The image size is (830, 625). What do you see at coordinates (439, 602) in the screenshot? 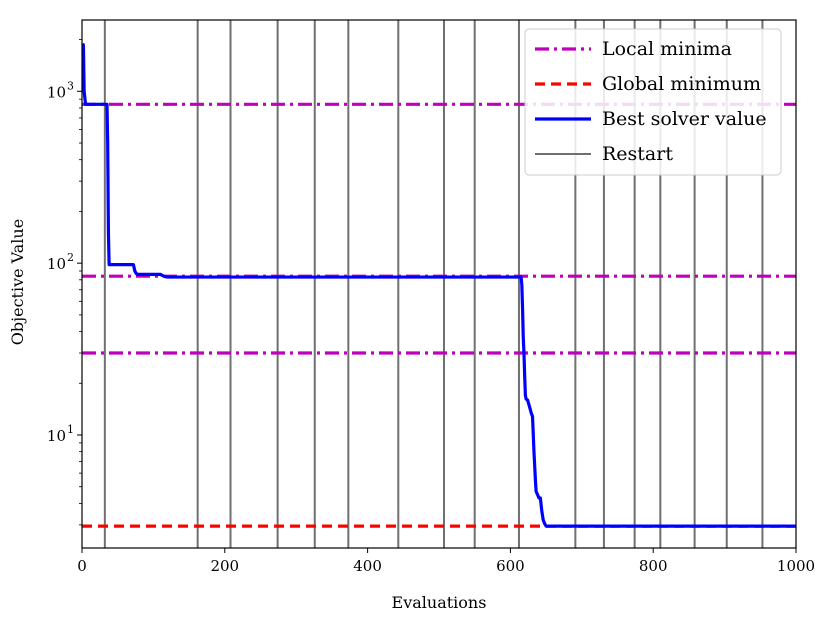
I see `x-axis-title: Evaluations` at bounding box center [439, 602].